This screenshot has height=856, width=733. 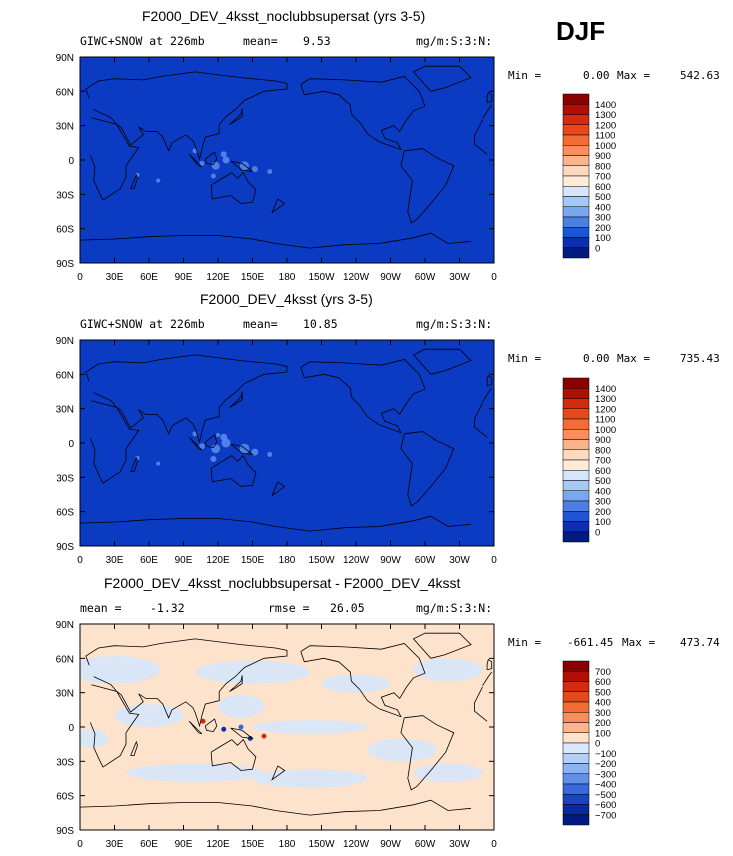 What do you see at coordinates (454, 324) in the screenshot?
I see `panel2-units: mg/m:S:3:N:` at bounding box center [454, 324].